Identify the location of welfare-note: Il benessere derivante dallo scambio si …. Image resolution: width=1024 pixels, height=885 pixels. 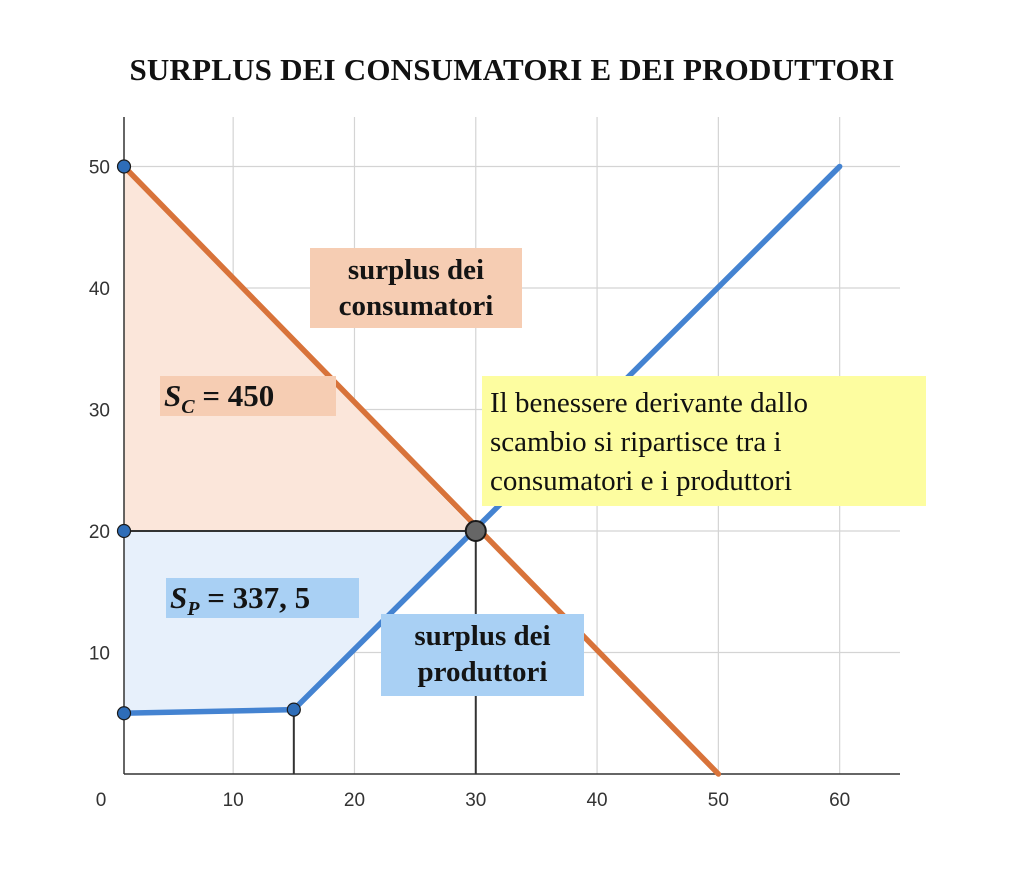
(704, 441).